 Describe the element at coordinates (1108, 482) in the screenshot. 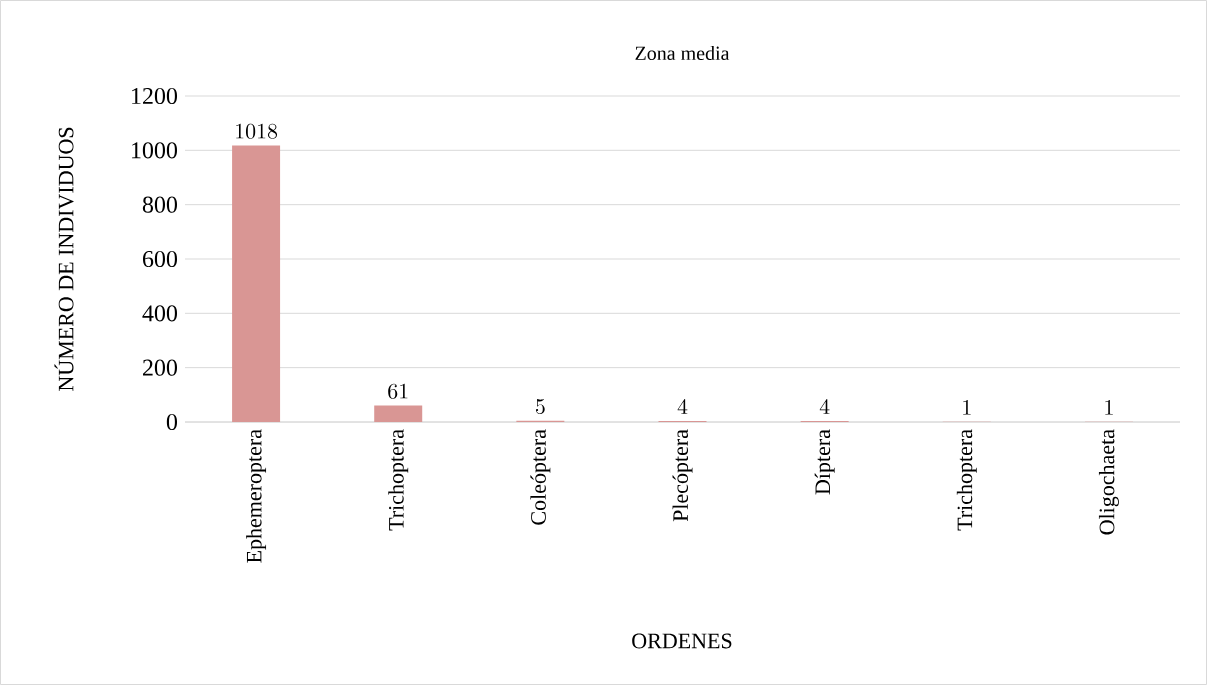

I see `x-tick-label: Oligochaeta` at that location.